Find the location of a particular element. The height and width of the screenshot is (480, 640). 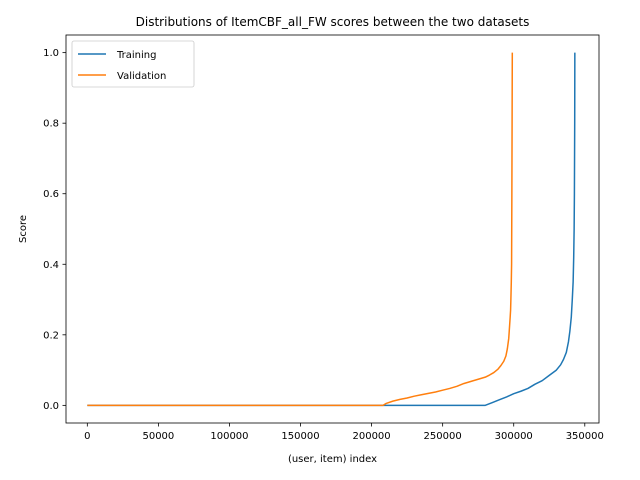

y-tick-label: 0.4 is located at coordinates (51, 265).